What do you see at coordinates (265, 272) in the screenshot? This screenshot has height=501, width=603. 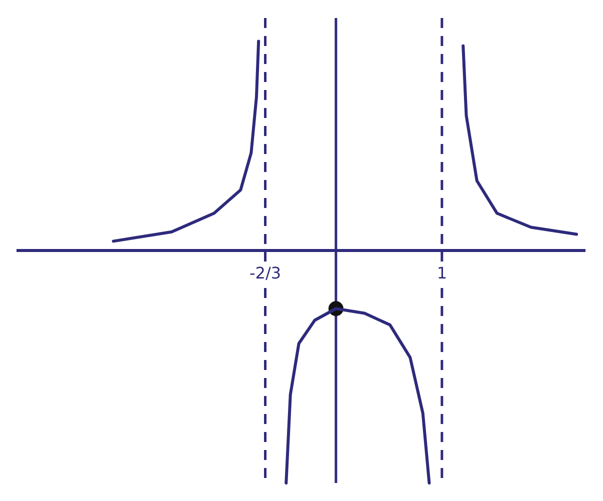 I see `x-tick-label: -2/3` at bounding box center [265, 272].